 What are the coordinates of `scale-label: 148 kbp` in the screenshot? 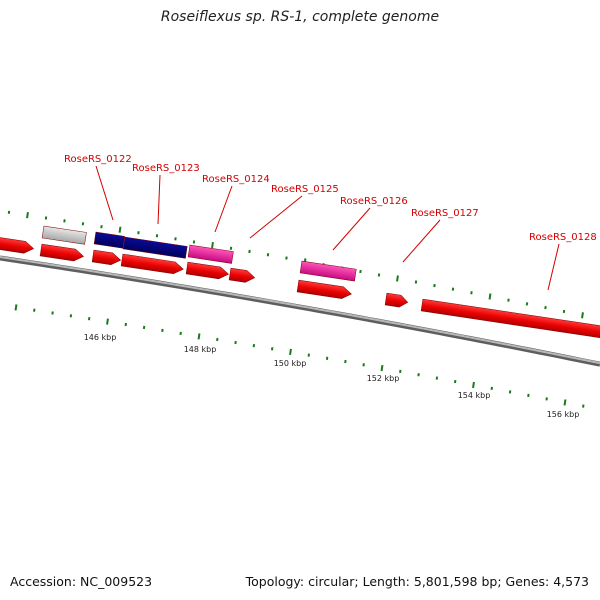 It's located at (200, 349).